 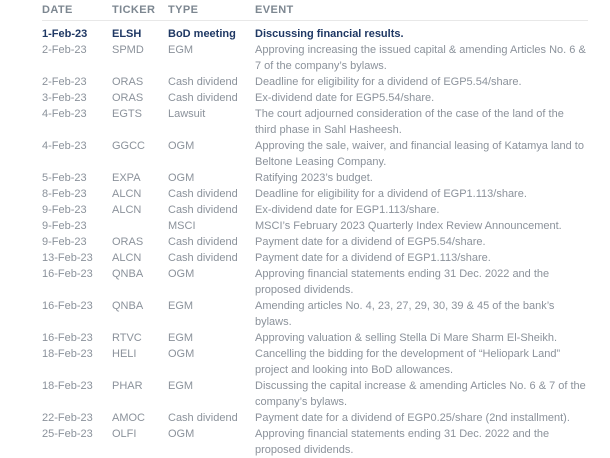 I want to click on type-cell: BoD meeting, so click(x=202, y=34).